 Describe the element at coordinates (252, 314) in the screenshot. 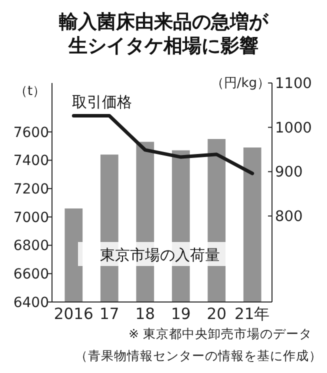

I see `x-tick-label: 21年` at that location.